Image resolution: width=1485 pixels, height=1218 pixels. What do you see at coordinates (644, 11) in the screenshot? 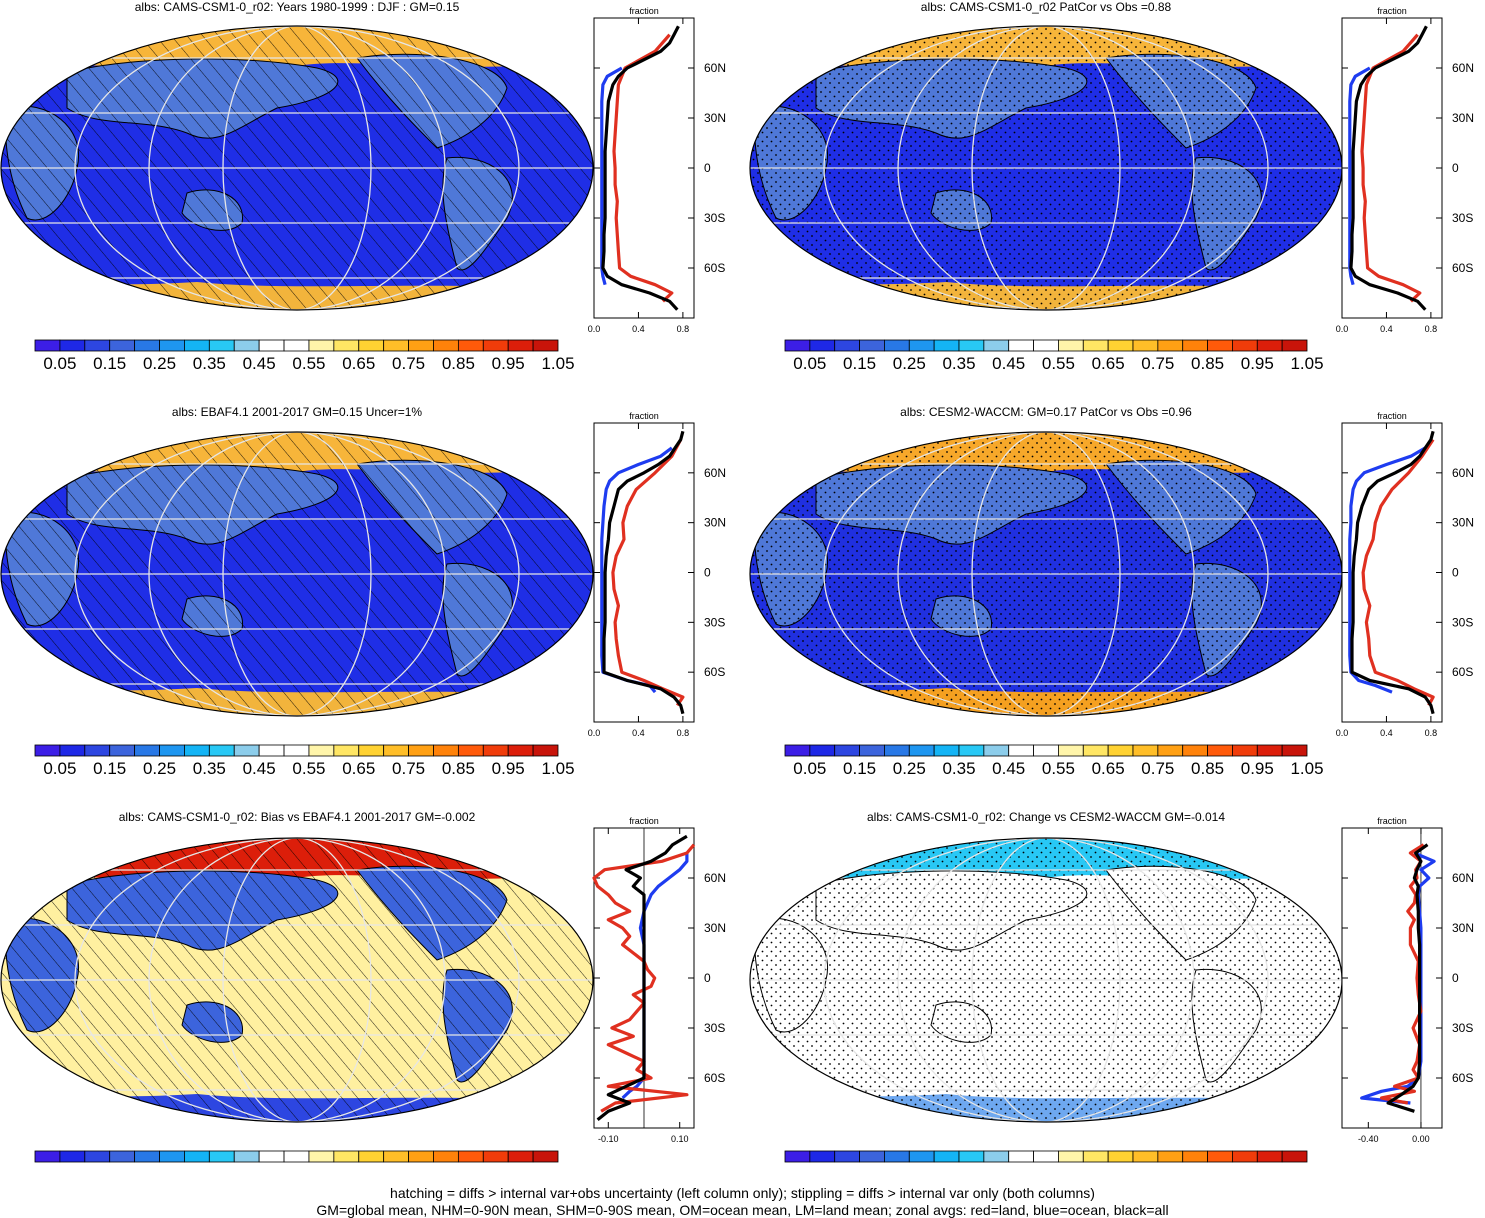
I see `zonal-xlabel: fraction` at bounding box center [644, 11].